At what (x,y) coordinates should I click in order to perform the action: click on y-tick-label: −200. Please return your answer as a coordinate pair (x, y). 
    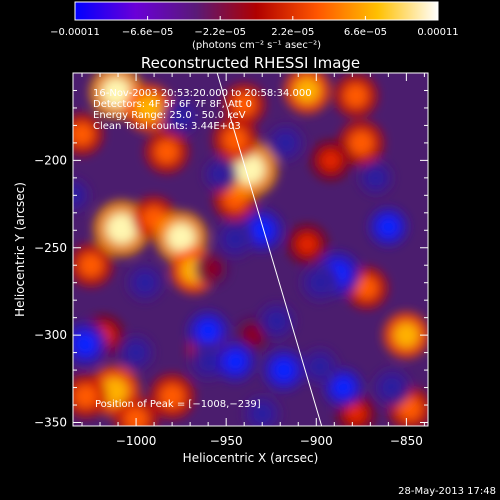
    Looking at the image, I should click on (50, 160).